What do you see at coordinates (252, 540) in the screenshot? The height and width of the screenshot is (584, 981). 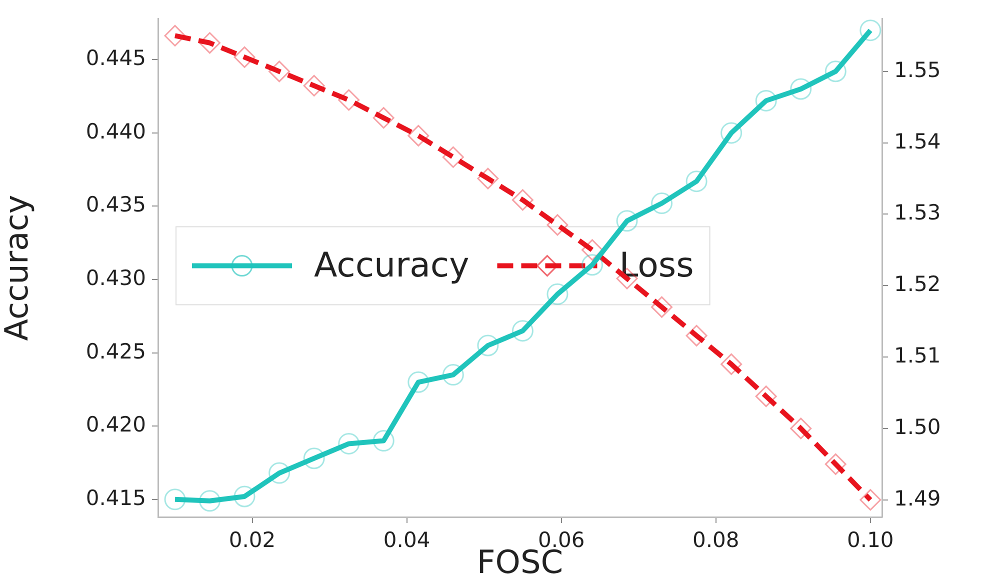 I see `x-tick-label: 0.02` at bounding box center [252, 540].